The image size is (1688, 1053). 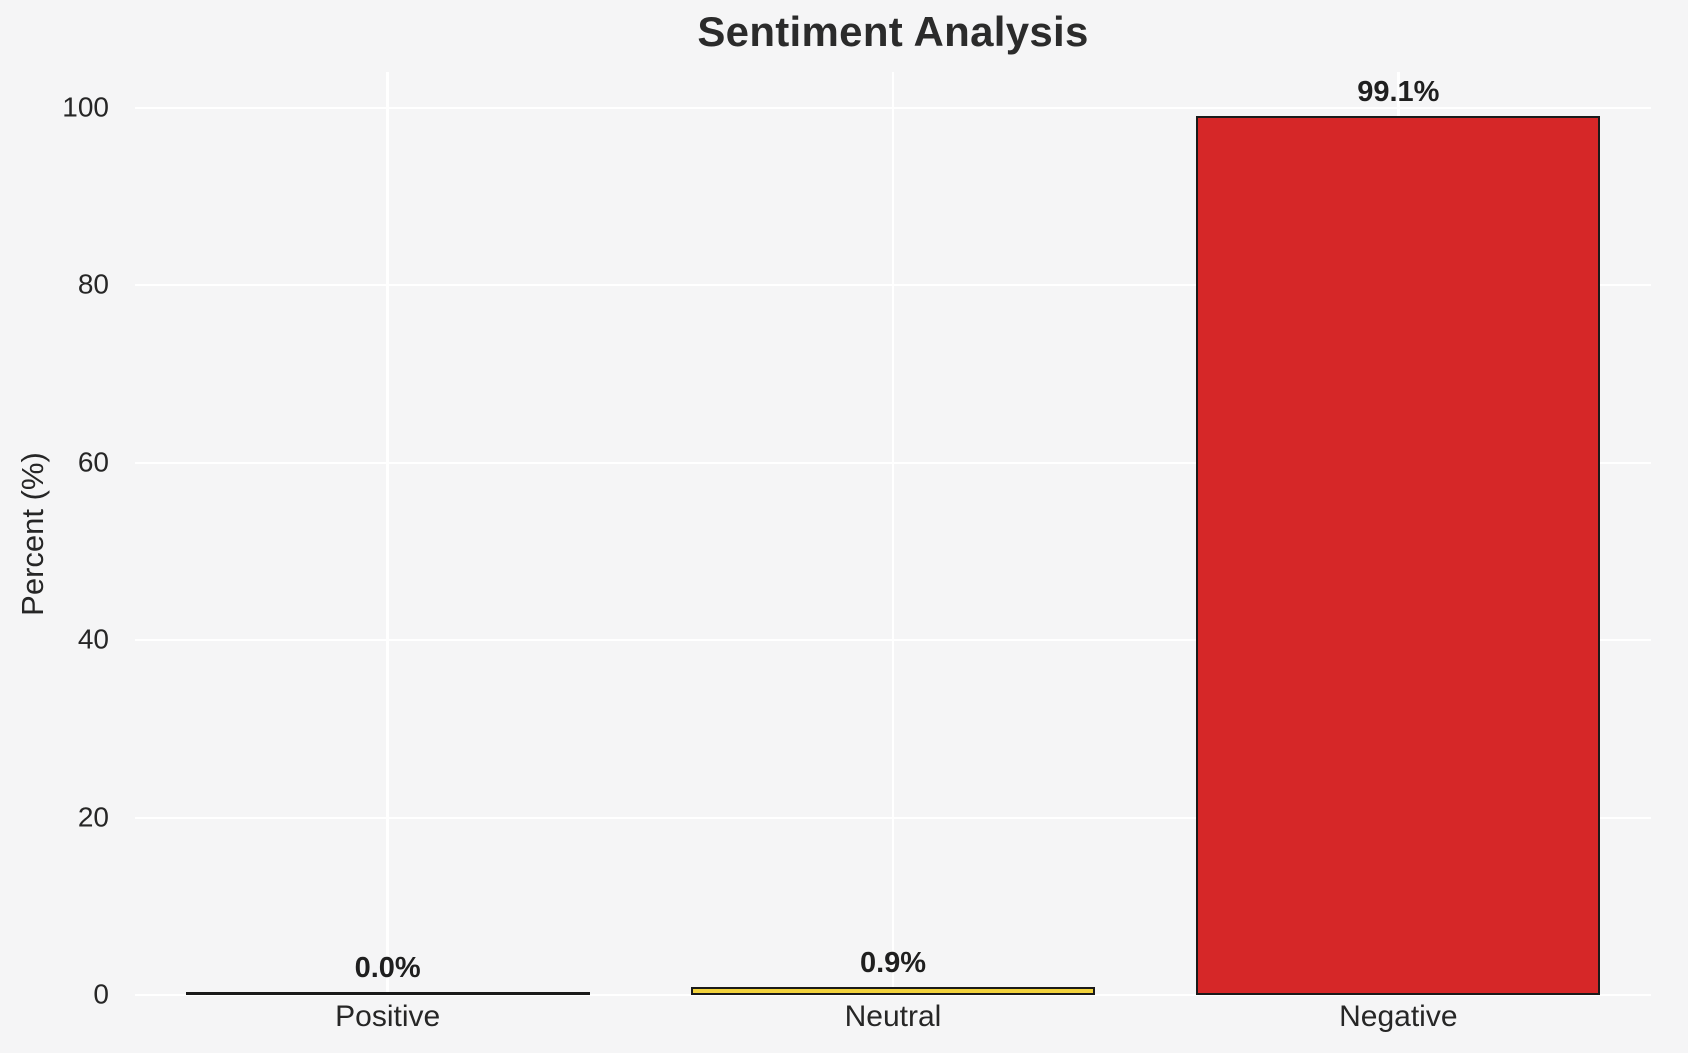 I want to click on bar-value-label: 0.0%, so click(x=387, y=968).